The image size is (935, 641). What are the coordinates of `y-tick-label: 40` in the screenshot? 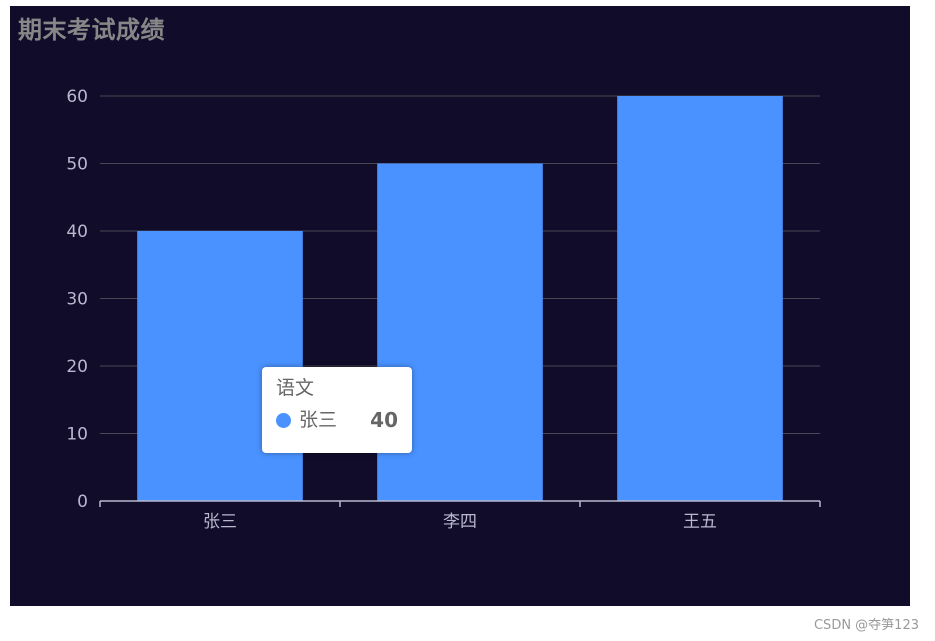 It's located at (77, 232).